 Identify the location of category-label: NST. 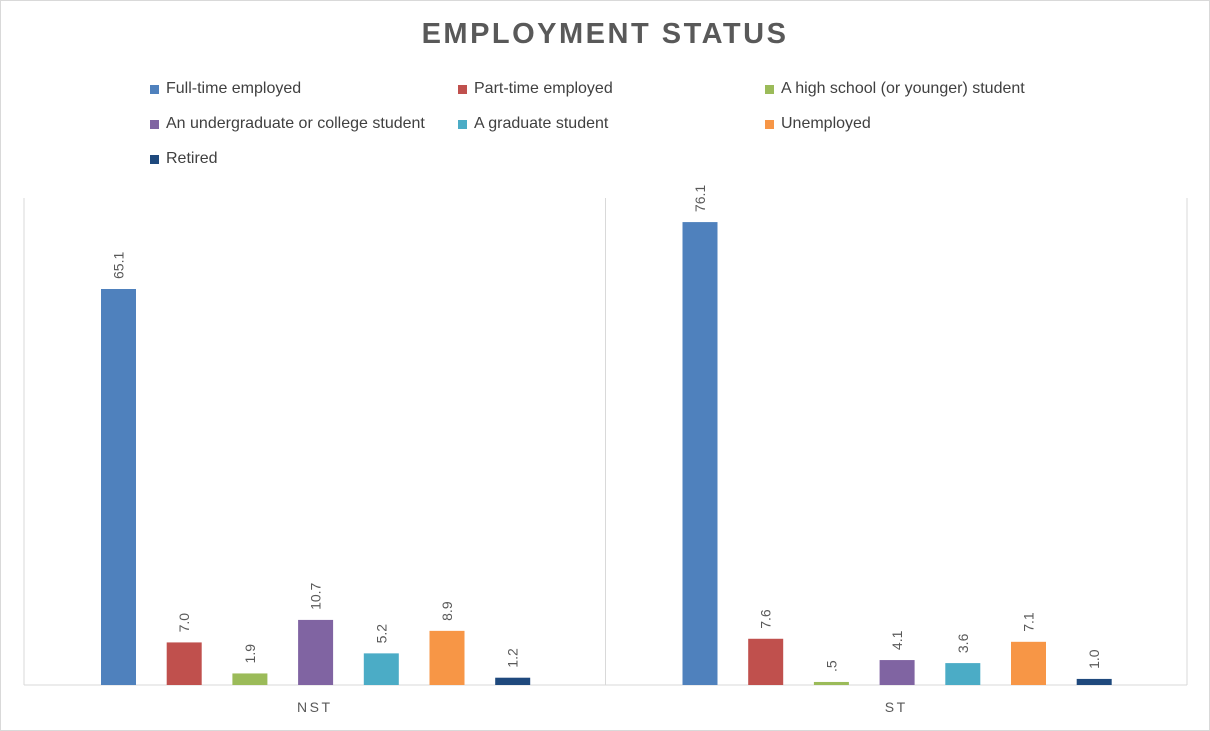
(315, 707).